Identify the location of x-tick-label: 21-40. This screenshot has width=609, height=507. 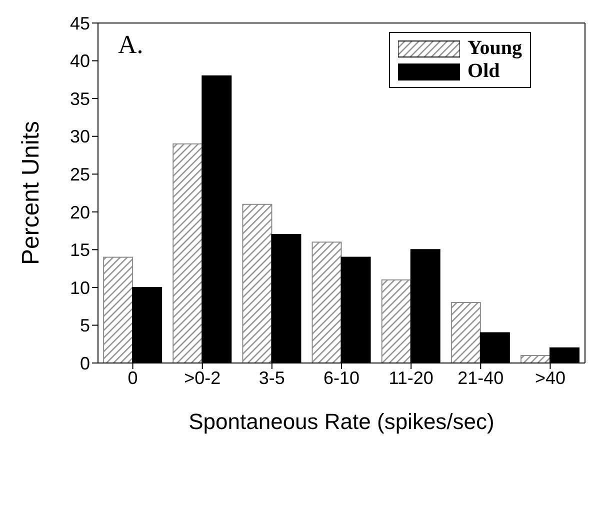
(481, 378).